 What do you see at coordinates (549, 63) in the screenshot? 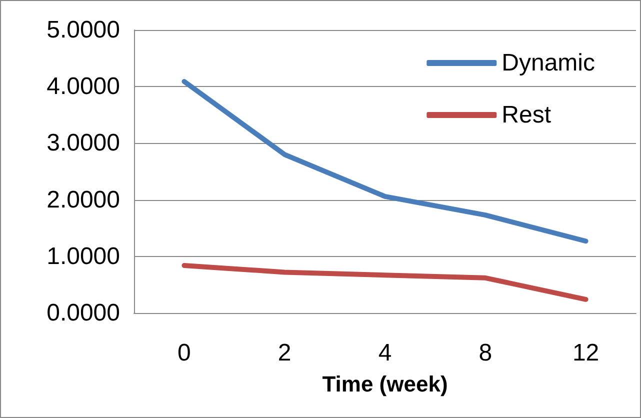
I see `legend-label: Dynamic` at bounding box center [549, 63].